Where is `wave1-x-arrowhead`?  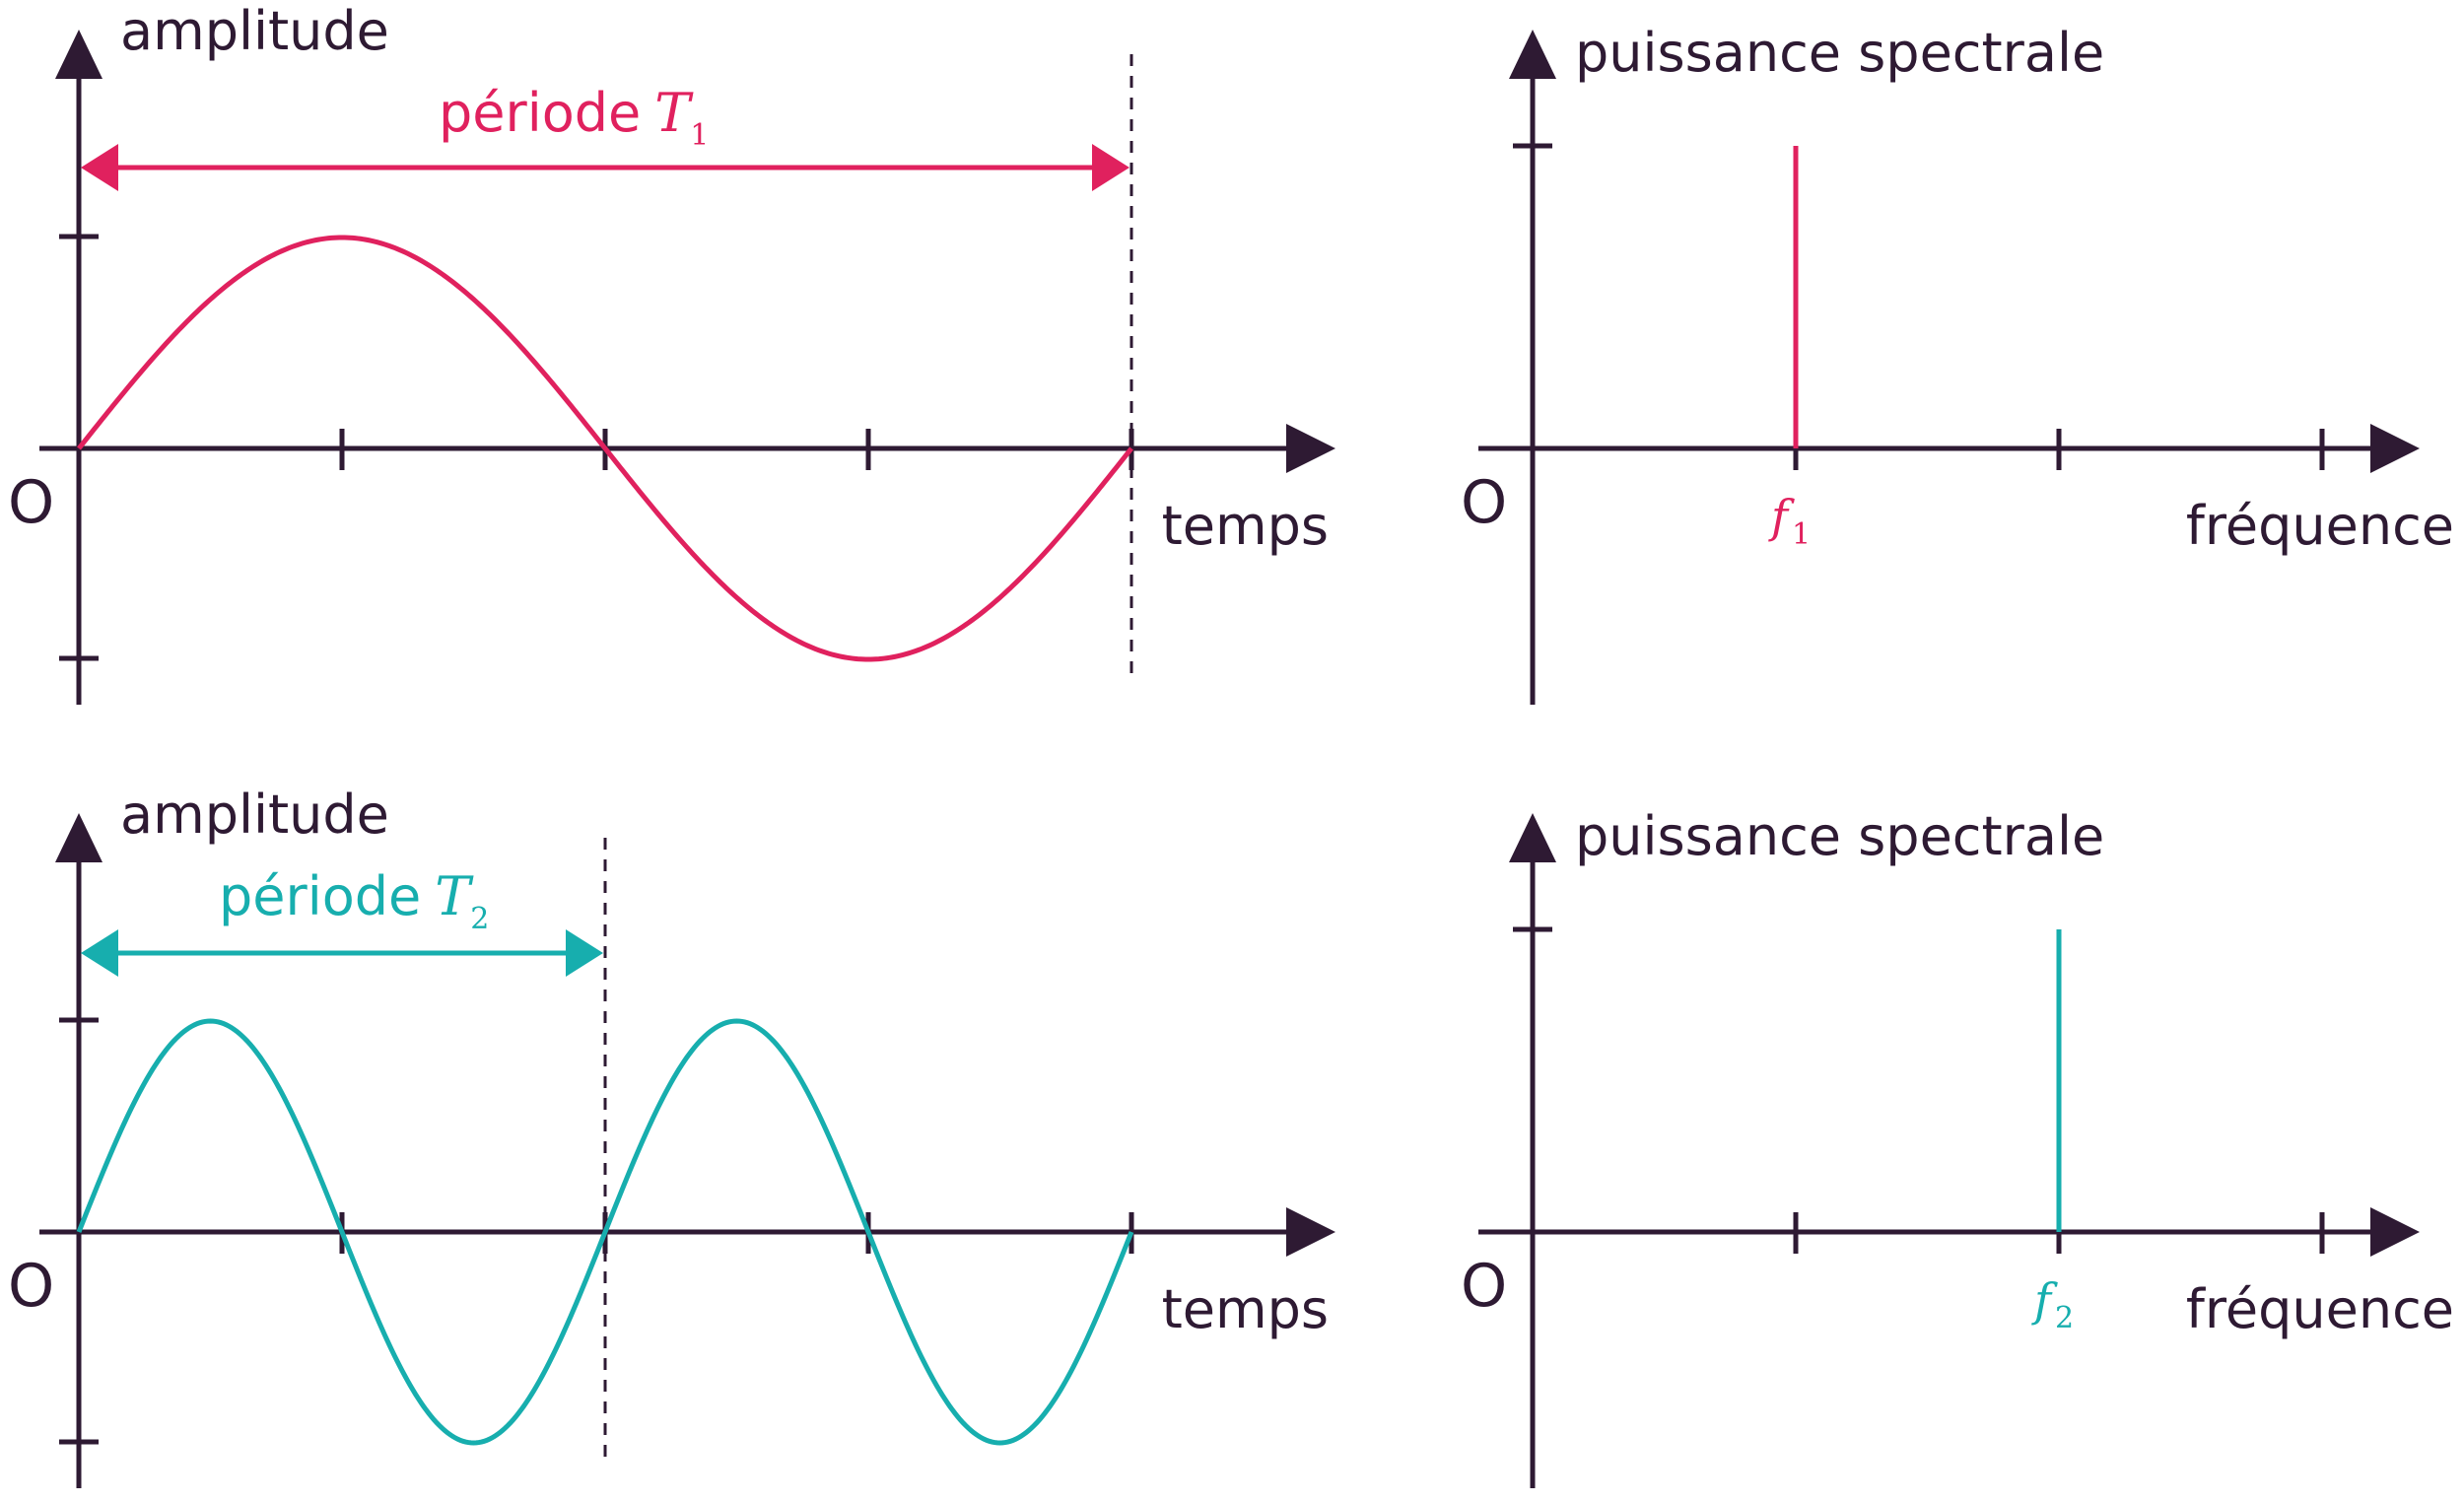
wave1-x-arrowhead is located at coordinates (1310, 448).